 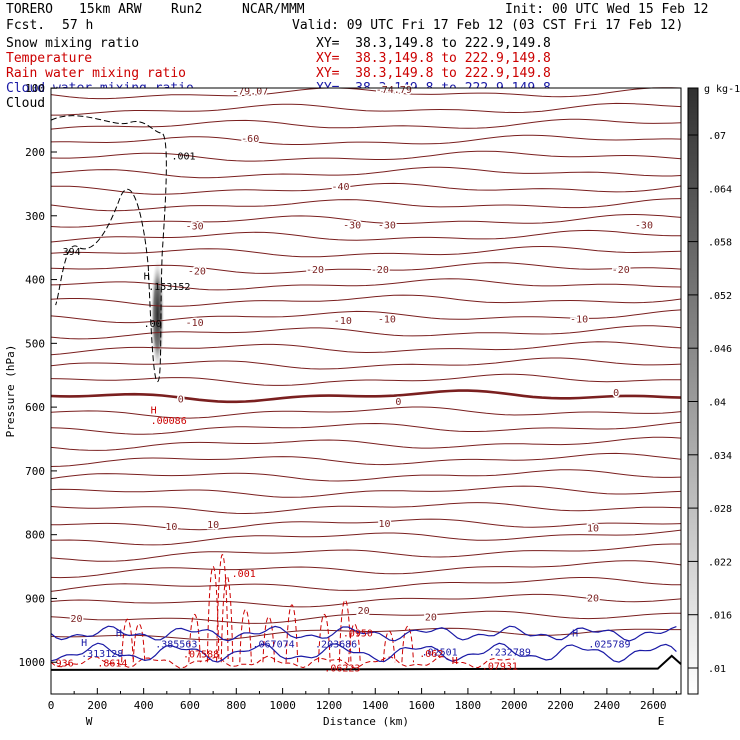 I want to click on temperature-label: -60, so click(x=250, y=139).